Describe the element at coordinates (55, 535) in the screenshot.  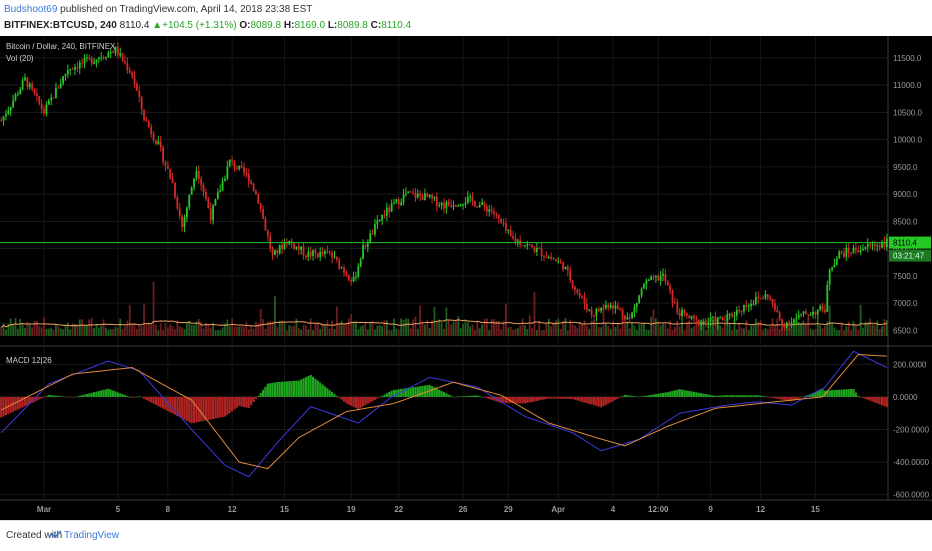
I see `tradingview-logo-icon` at that location.